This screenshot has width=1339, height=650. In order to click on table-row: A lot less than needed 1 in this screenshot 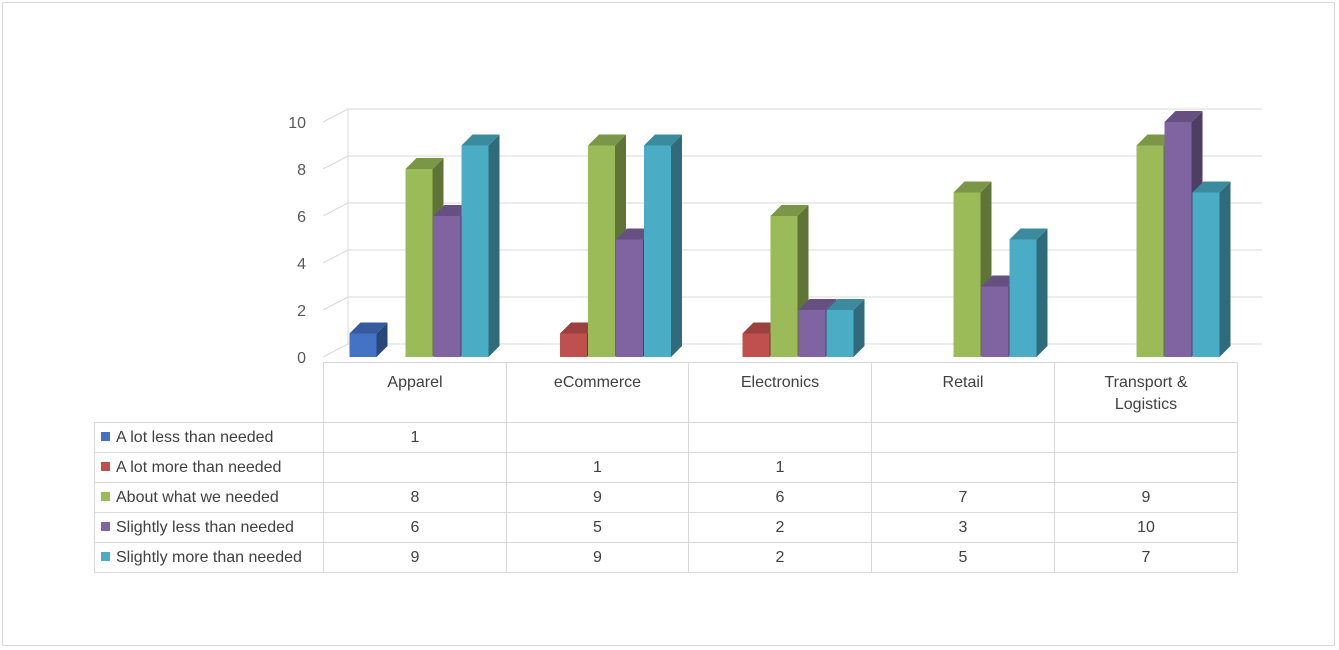, I will do `click(666, 437)`.